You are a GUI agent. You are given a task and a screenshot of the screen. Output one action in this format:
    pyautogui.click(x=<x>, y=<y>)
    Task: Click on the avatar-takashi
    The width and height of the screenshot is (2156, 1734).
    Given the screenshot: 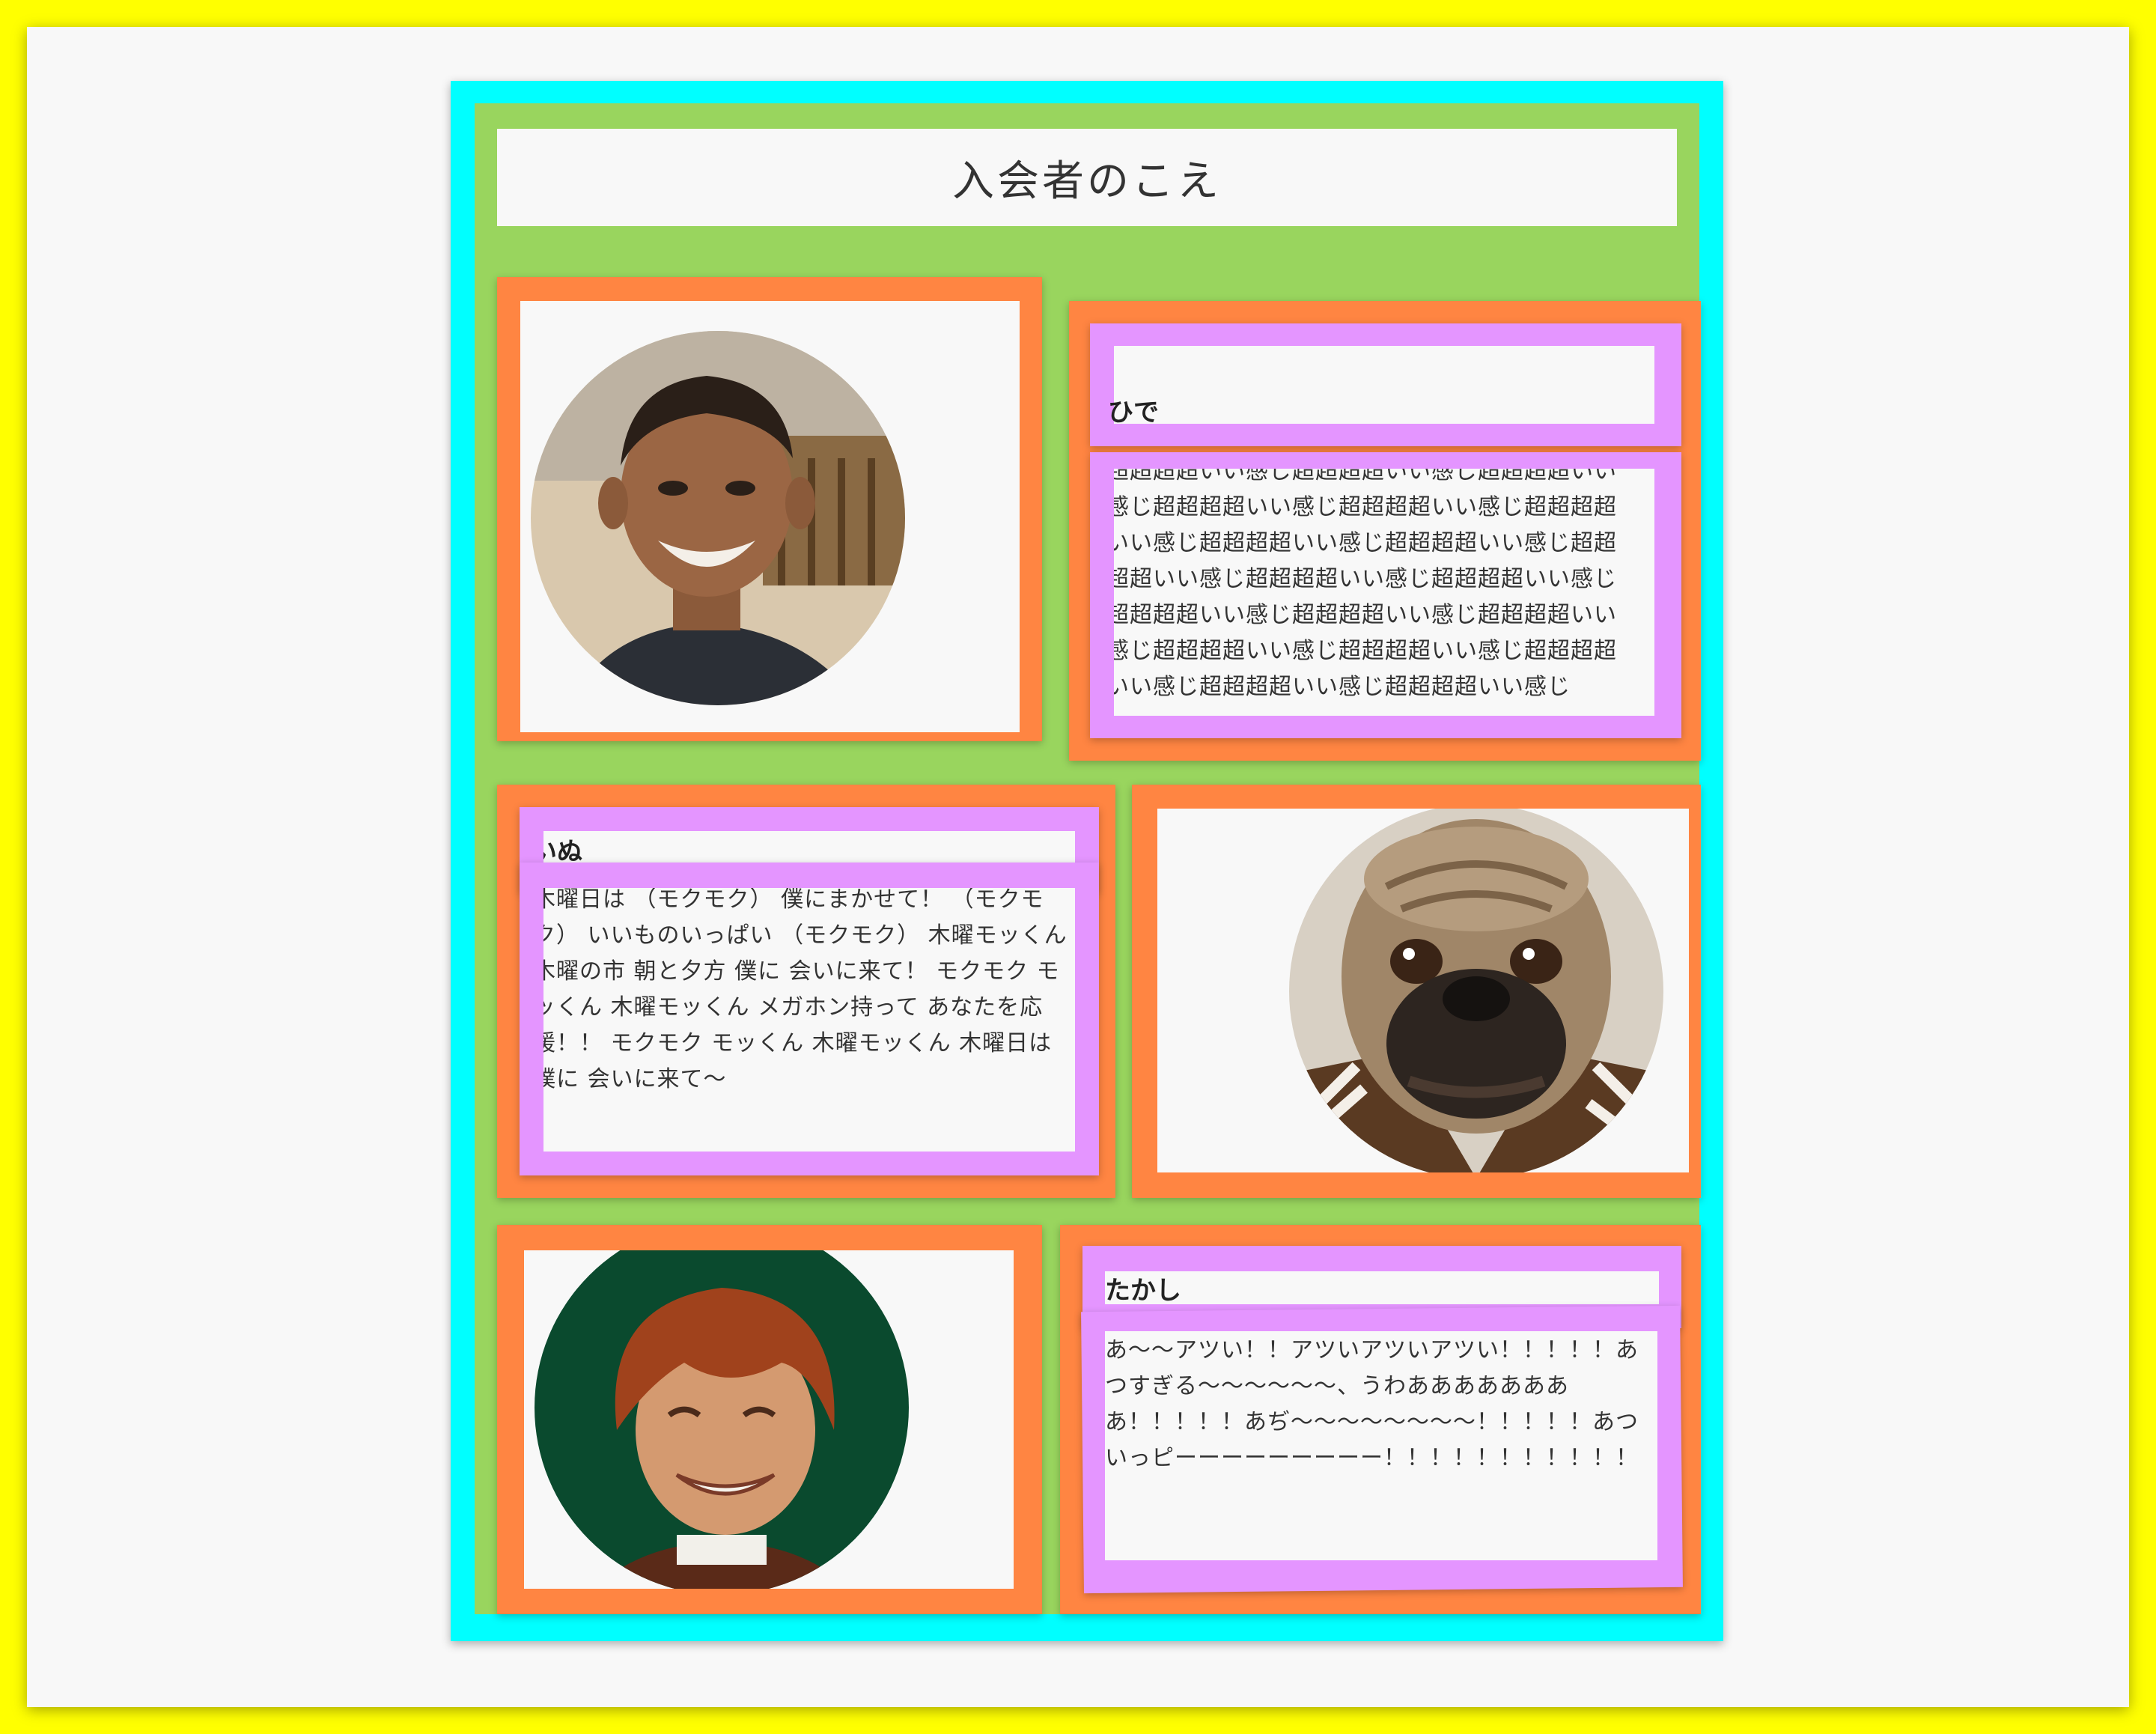 What is the action you would take?
    pyautogui.click(x=722, y=1419)
    